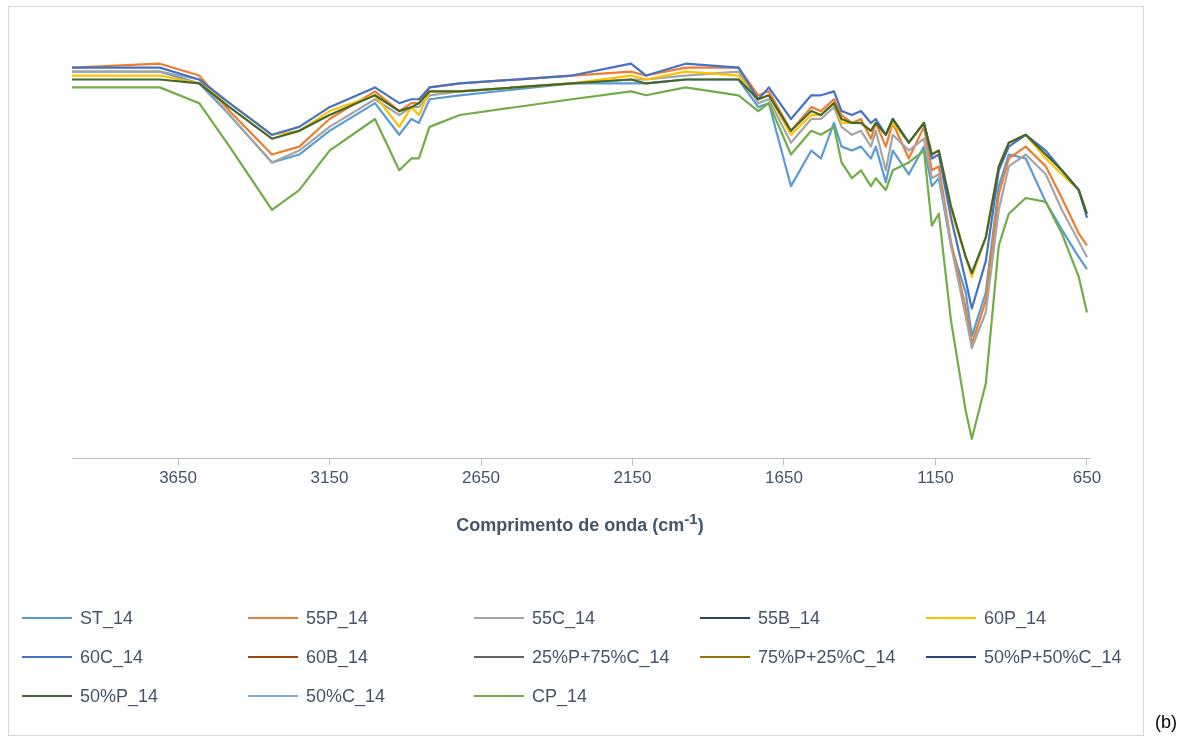 The height and width of the screenshot is (738, 1187). What do you see at coordinates (337, 618) in the screenshot?
I see `legend-label: 55P_14` at bounding box center [337, 618].